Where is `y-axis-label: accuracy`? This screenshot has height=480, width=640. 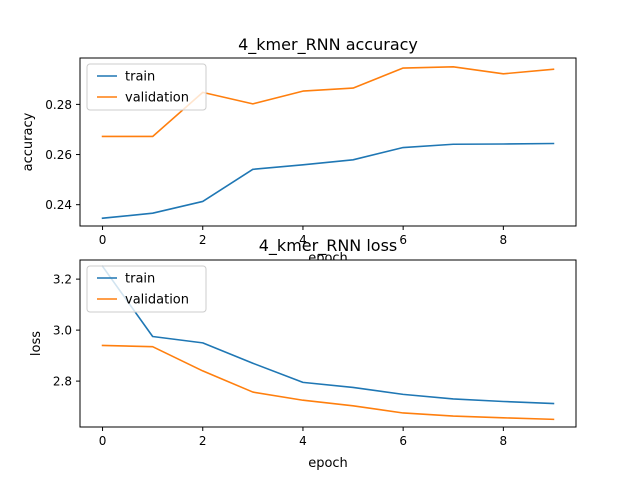
y-axis-label: accuracy is located at coordinates (28, 141).